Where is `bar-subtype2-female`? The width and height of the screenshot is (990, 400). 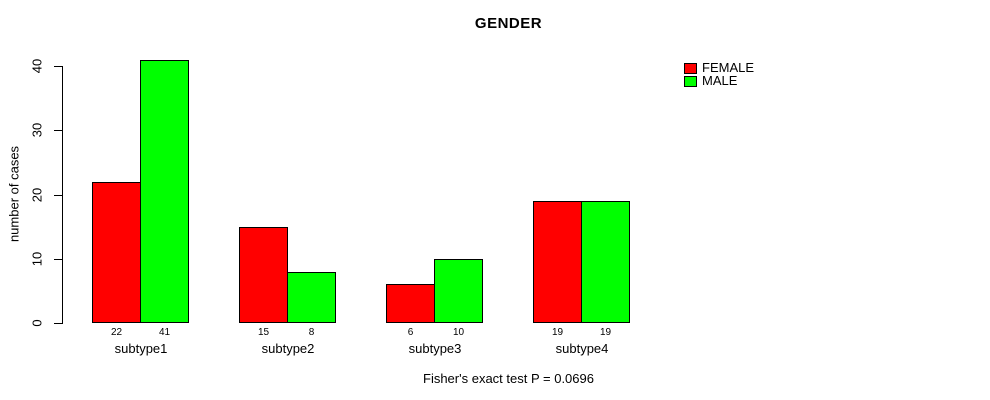 bar-subtype2-female is located at coordinates (263, 275).